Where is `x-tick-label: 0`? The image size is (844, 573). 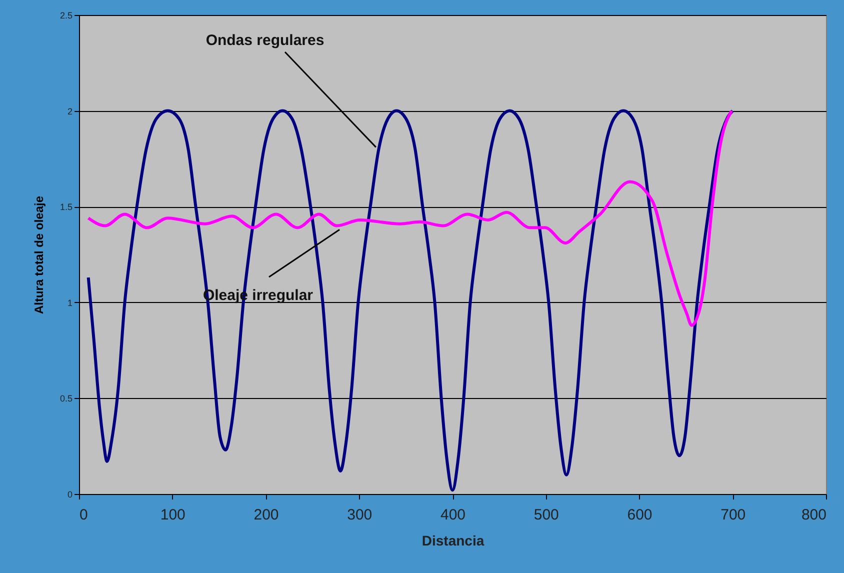 x-tick-label: 0 is located at coordinates (84, 515).